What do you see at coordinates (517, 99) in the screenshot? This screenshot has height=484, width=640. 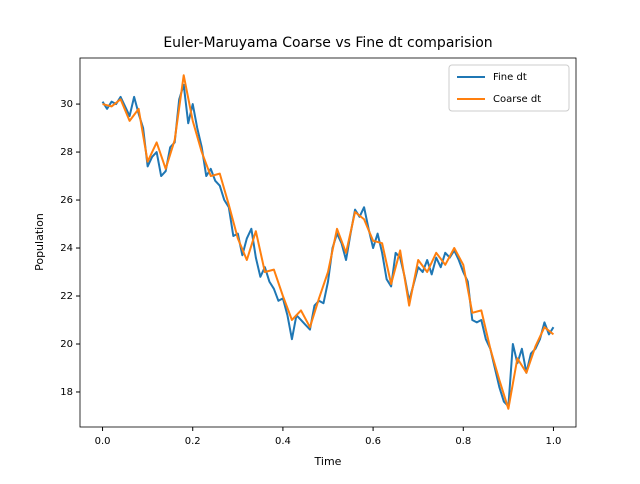 I see `legend-label: Coarse dt` at bounding box center [517, 99].